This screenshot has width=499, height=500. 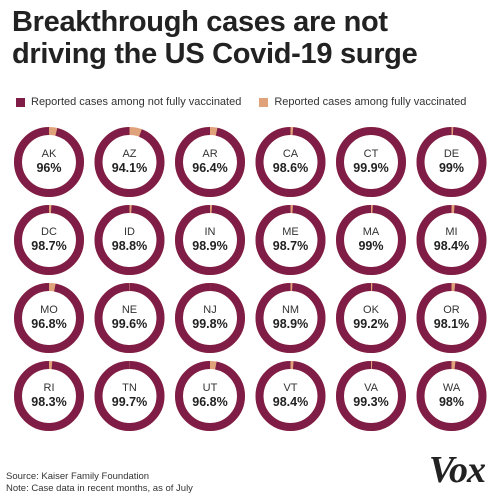 What do you see at coordinates (362, 102) in the screenshot?
I see `legend-item-fully-vaccinated: Reported cases among fully vaccinated` at bounding box center [362, 102].